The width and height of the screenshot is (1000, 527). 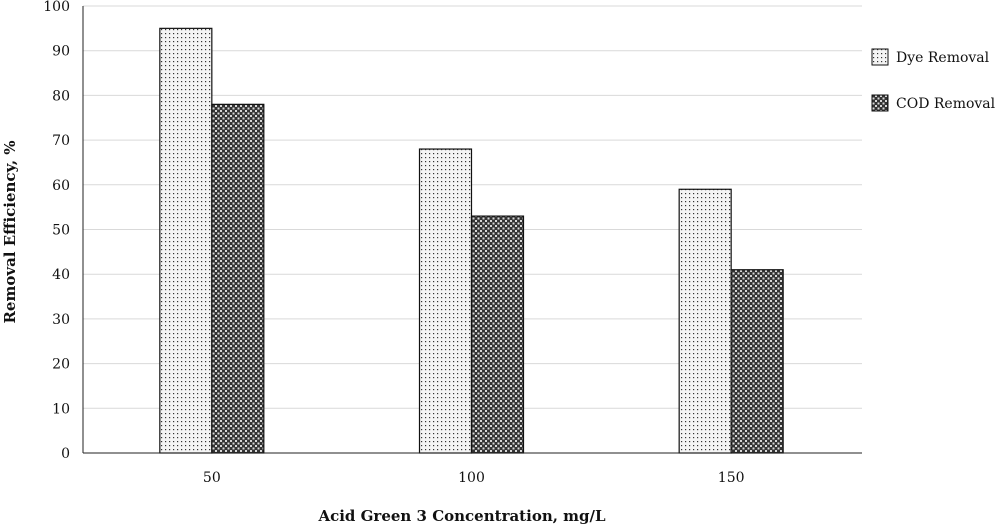 I want to click on y-tick-labels: 0 10 20 30 40 50 60 70 80 90 100, so click(x=56, y=231).